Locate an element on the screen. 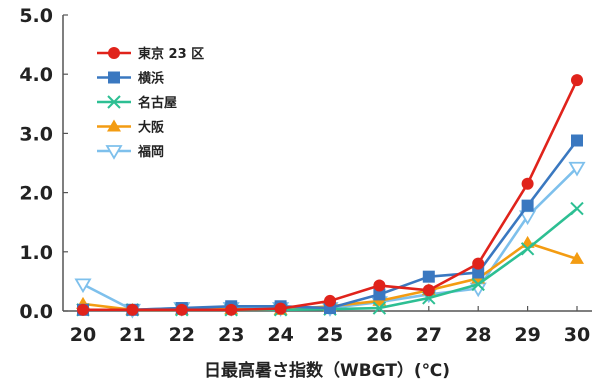 This screenshot has width=595, height=381. x-tick-label: 27 is located at coordinates (429, 335).